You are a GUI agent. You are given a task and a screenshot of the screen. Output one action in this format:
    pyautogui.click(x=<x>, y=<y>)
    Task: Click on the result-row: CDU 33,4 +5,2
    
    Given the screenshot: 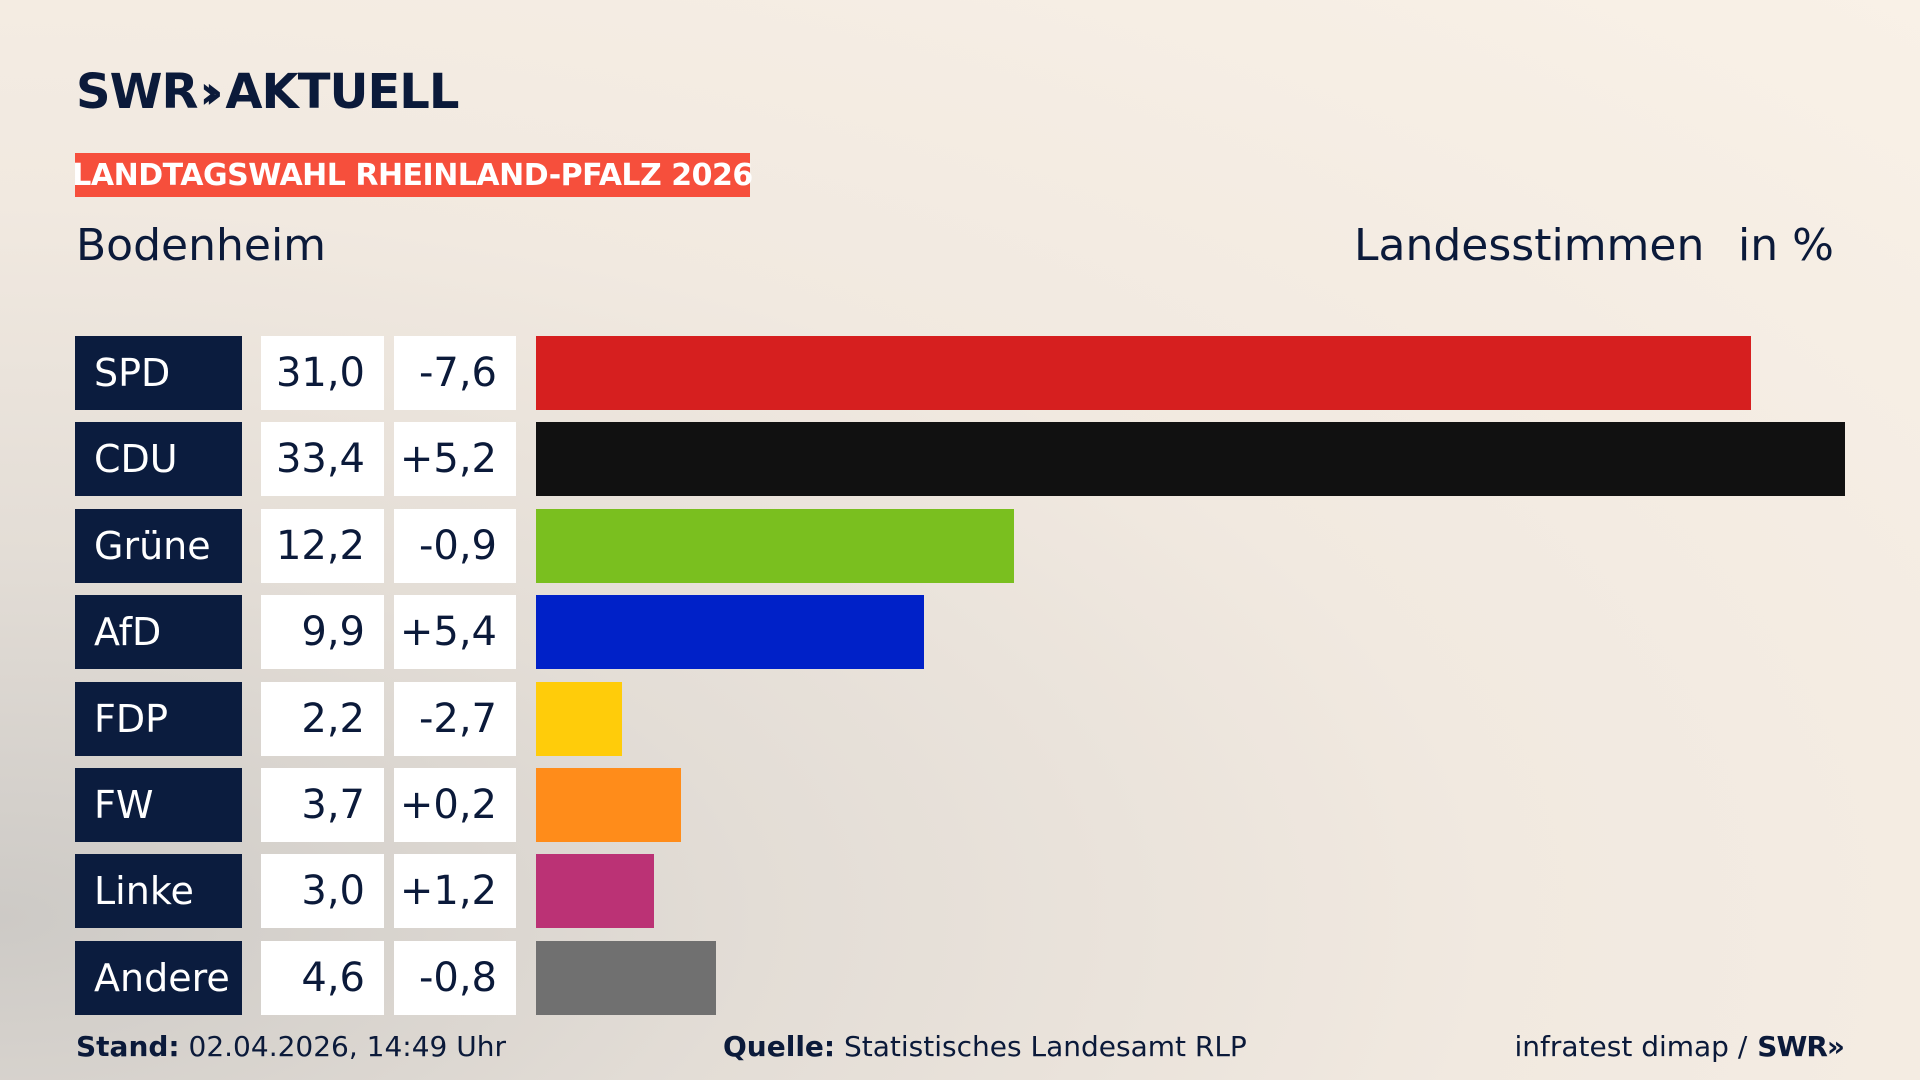 What is the action you would take?
    pyautogui.click(x=960, y=459)
    